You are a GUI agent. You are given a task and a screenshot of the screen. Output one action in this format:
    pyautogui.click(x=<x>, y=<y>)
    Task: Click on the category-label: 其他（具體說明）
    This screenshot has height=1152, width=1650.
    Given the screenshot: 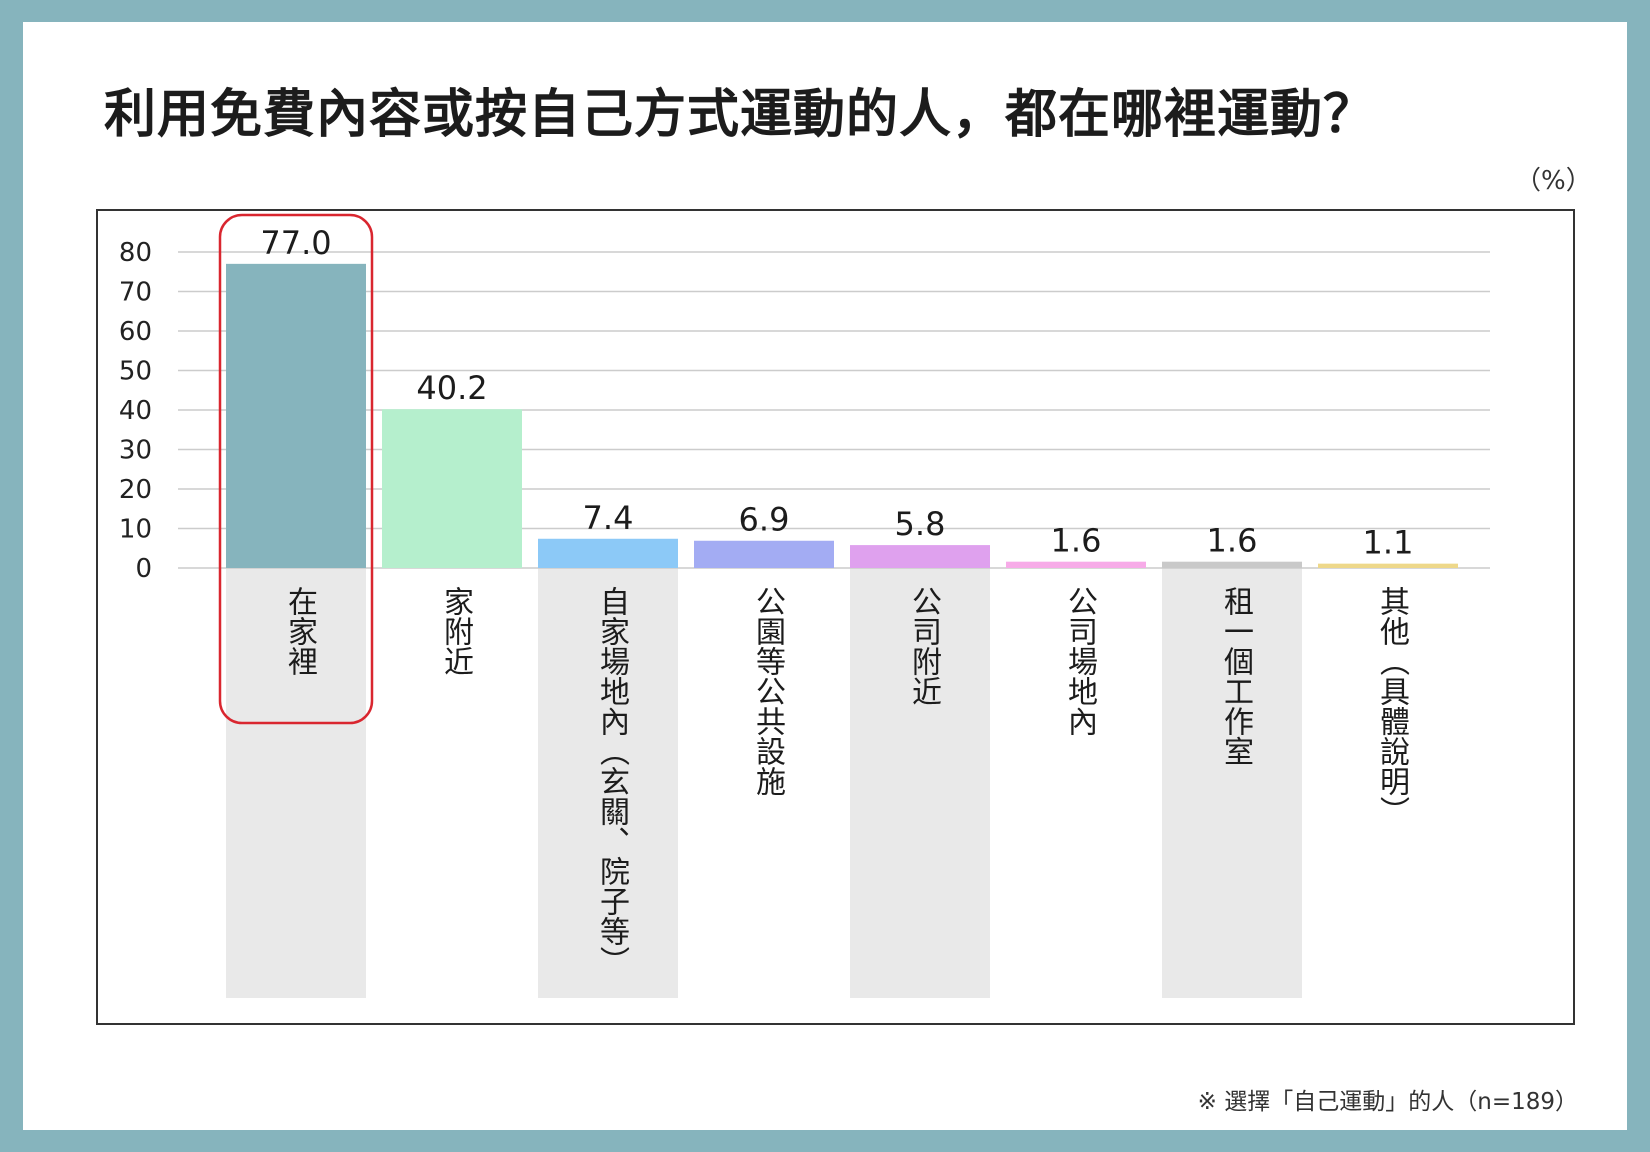 What is the action you would take?
    pyautogui.click(x=1391, y=706)
    